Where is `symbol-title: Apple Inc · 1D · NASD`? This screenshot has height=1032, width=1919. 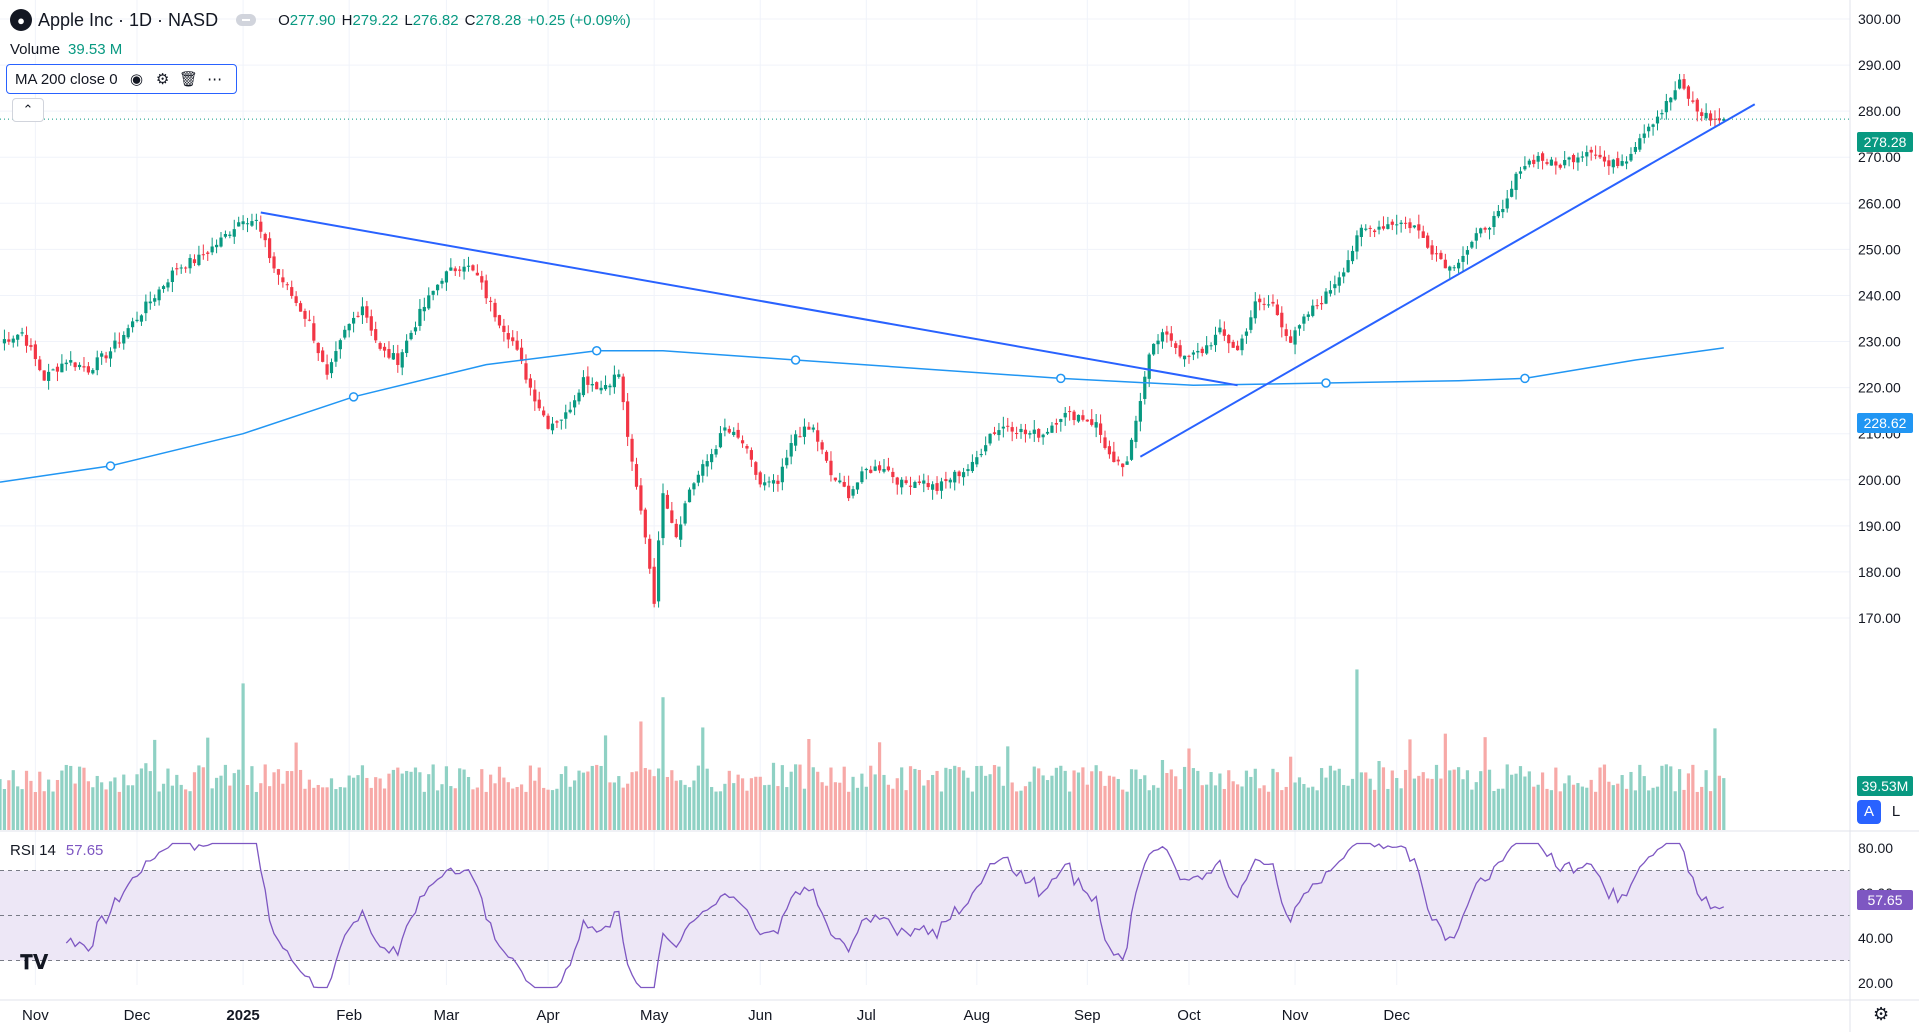
symbol-title: Apple Inc · 1D · NASD is located at coordinates (128, 19).